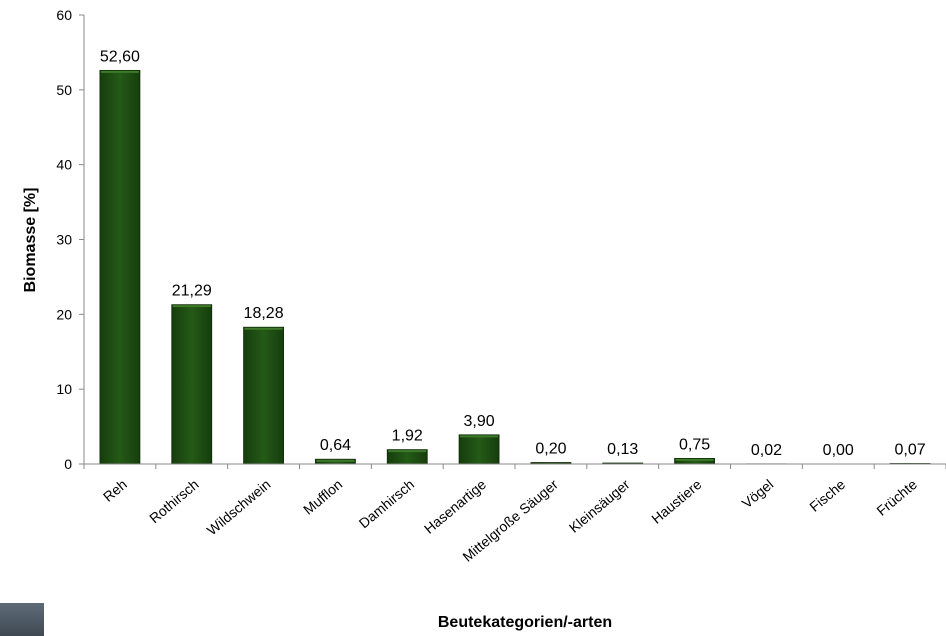 The image size is (946, 636). I want to click on category-label: Wildschwein, so click(239, 507).